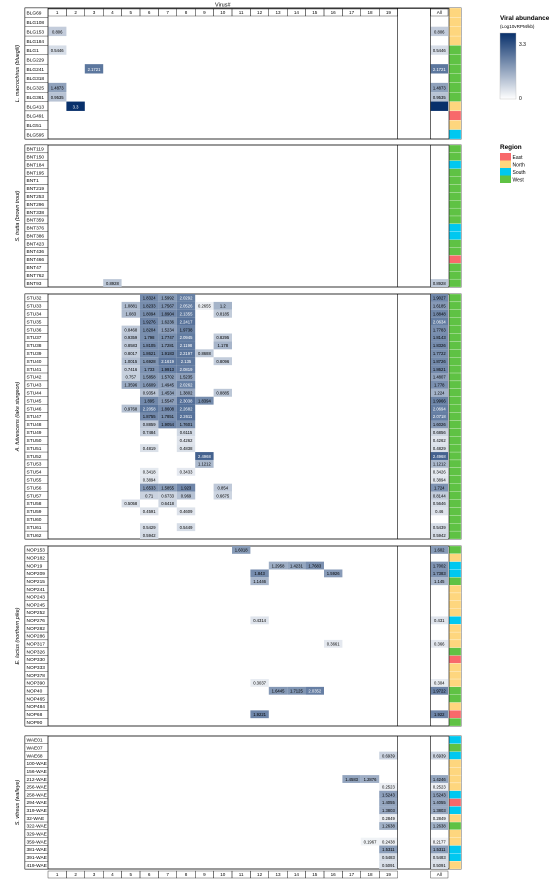 This screenshot has width=550, height=887. What do you see at coordinates (57, 874) in the screenshot?
I see `column-footer-label: 1` at bounding box center [57, 874].